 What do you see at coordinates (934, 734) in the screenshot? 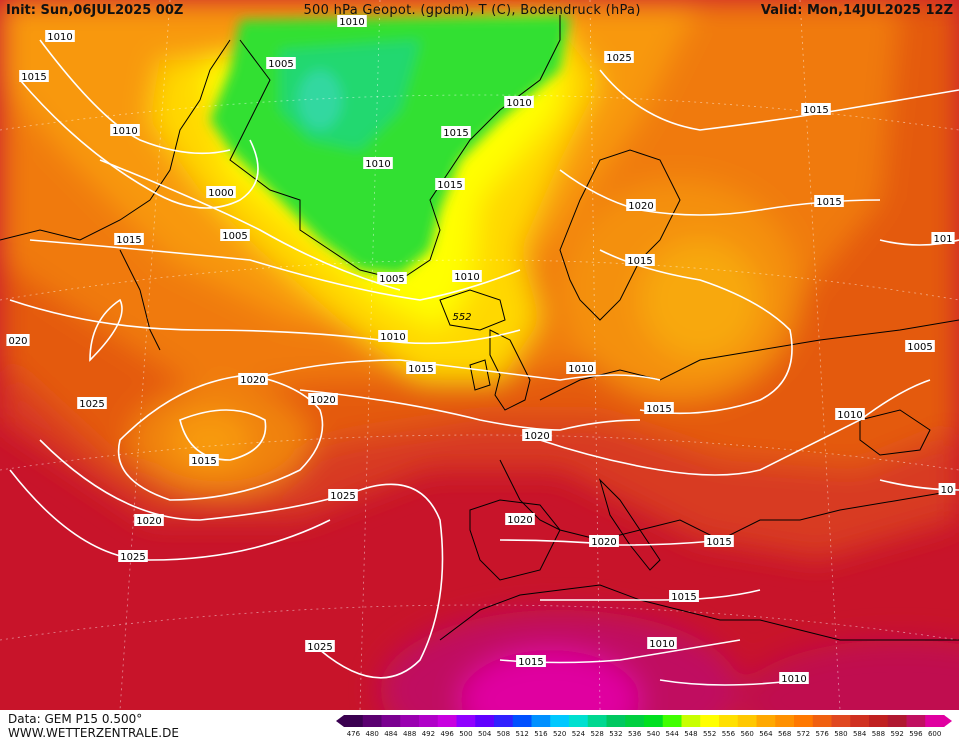
I see `colorbar-tick-label: 600` at bounding box center [934, 734].